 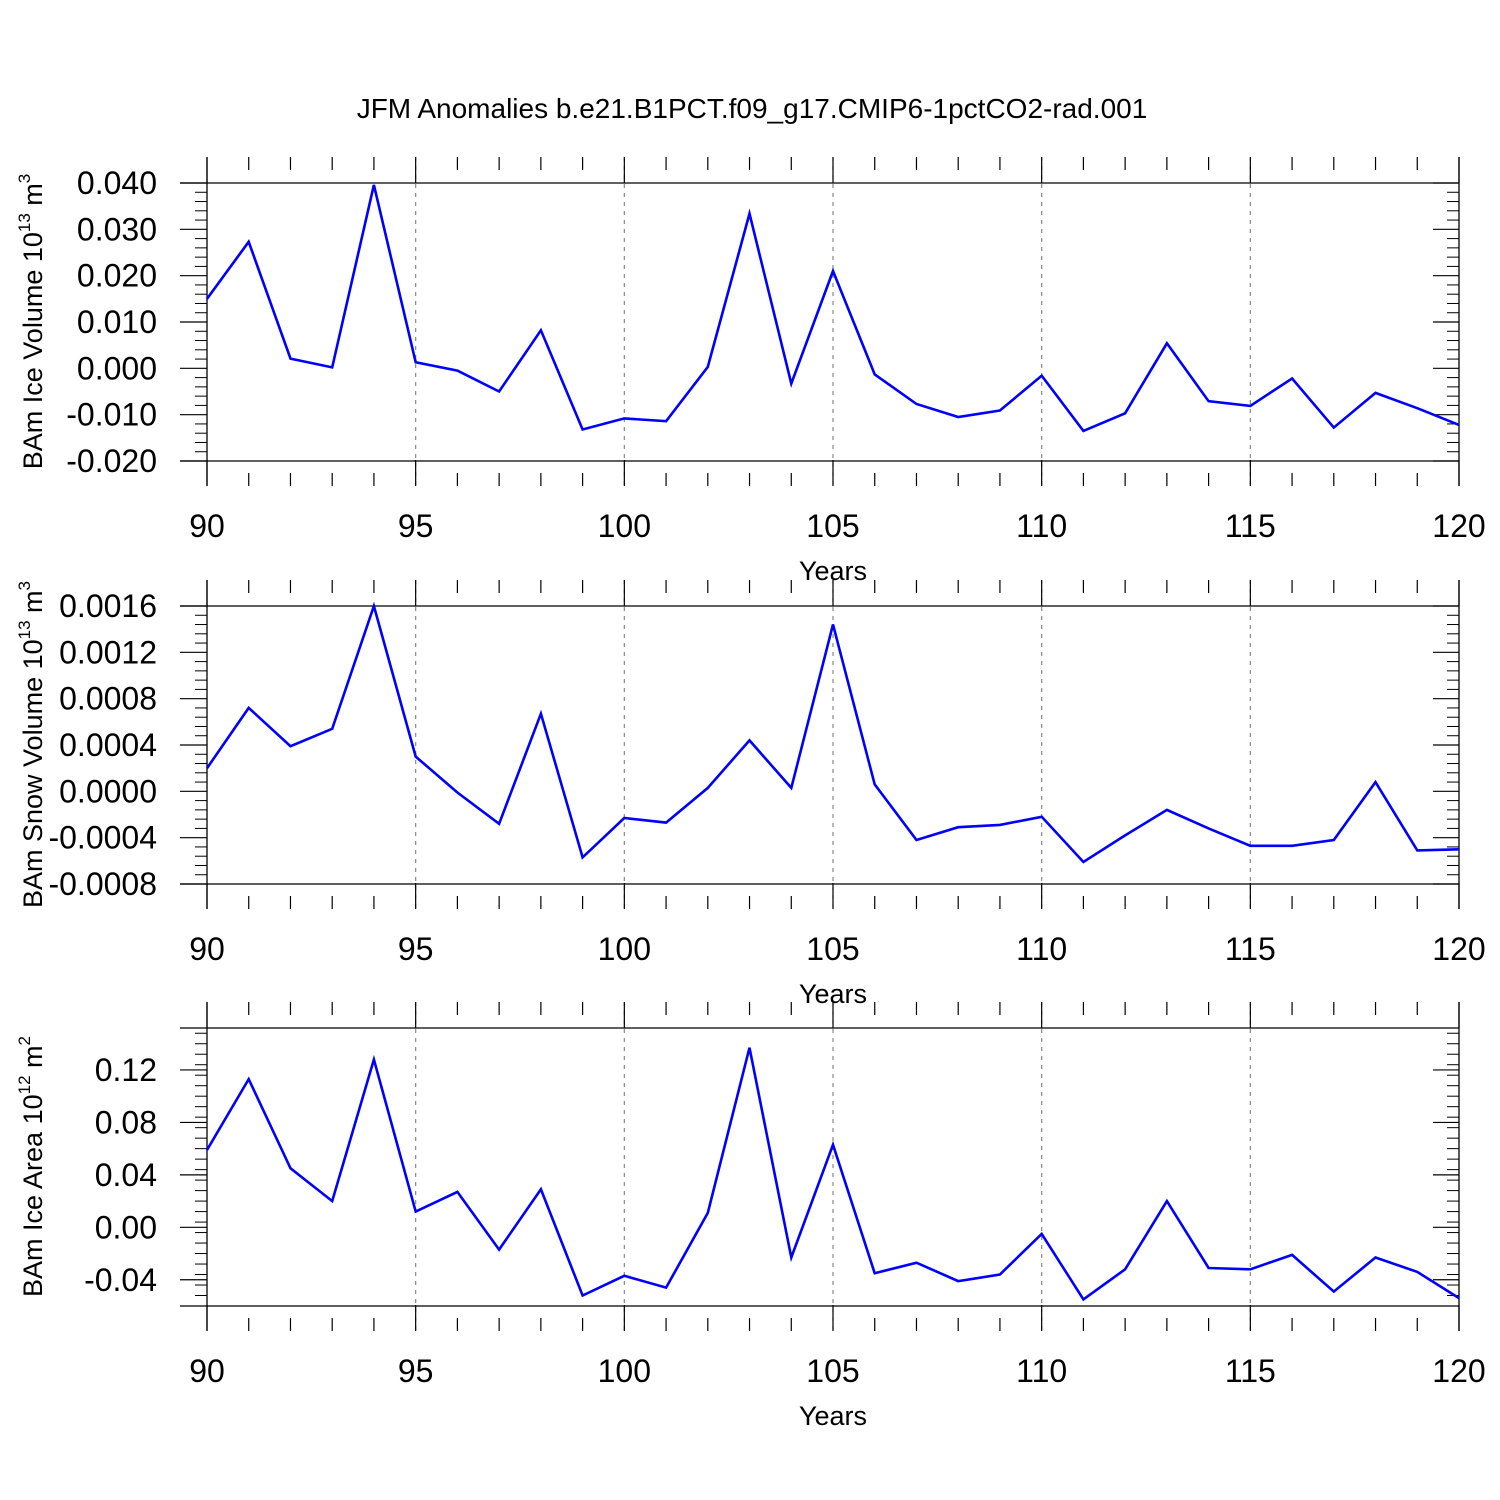 I want to click on y-axis-title-part: BAm Ice Area 10, so click(x=33, y=1195).